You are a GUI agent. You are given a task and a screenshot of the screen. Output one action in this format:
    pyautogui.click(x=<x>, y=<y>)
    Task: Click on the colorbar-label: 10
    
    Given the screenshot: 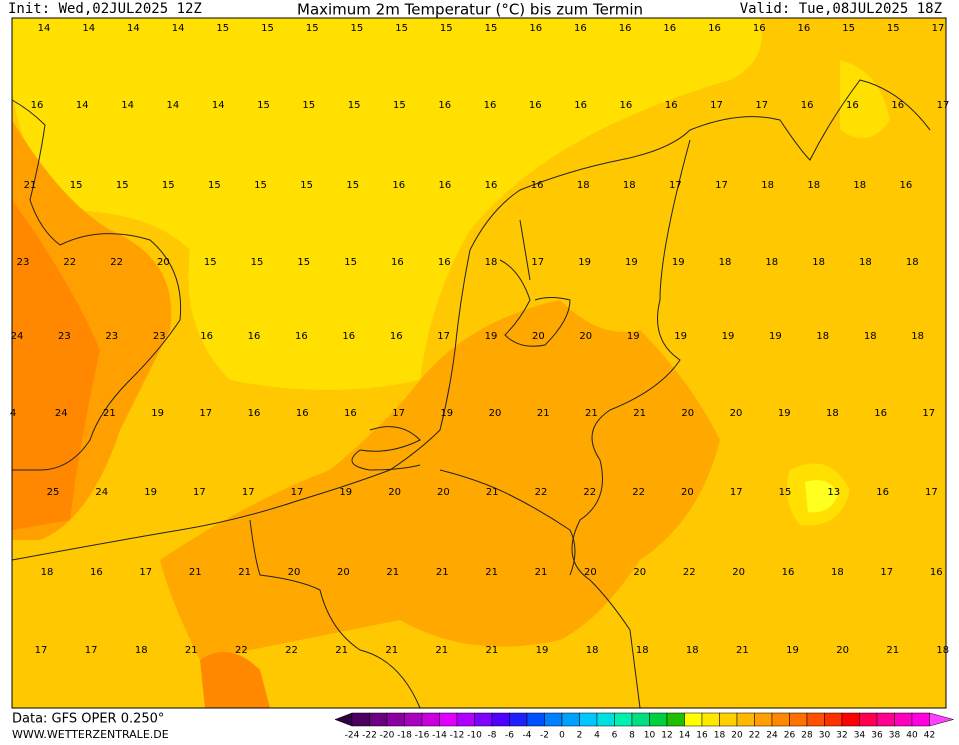 What is the action you would take?
    pyautogui.click(x=650, y=736)
    